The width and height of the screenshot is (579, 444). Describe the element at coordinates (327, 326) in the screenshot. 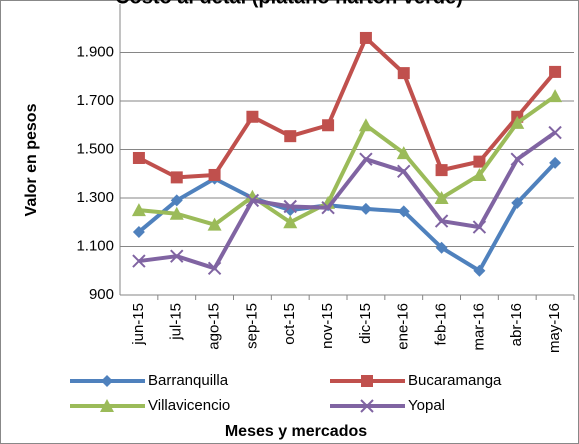

I see `x-tick-label: nov-15` at that location.